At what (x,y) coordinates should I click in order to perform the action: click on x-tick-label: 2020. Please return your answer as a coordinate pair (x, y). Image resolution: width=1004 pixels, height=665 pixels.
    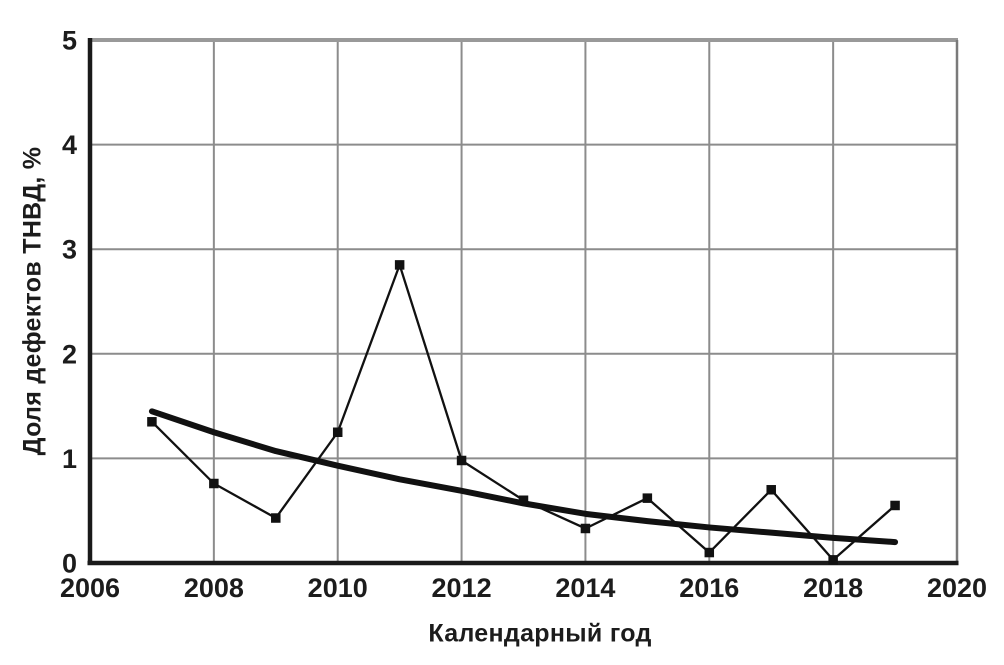
    Looking at the image, I should click on (957, 588).